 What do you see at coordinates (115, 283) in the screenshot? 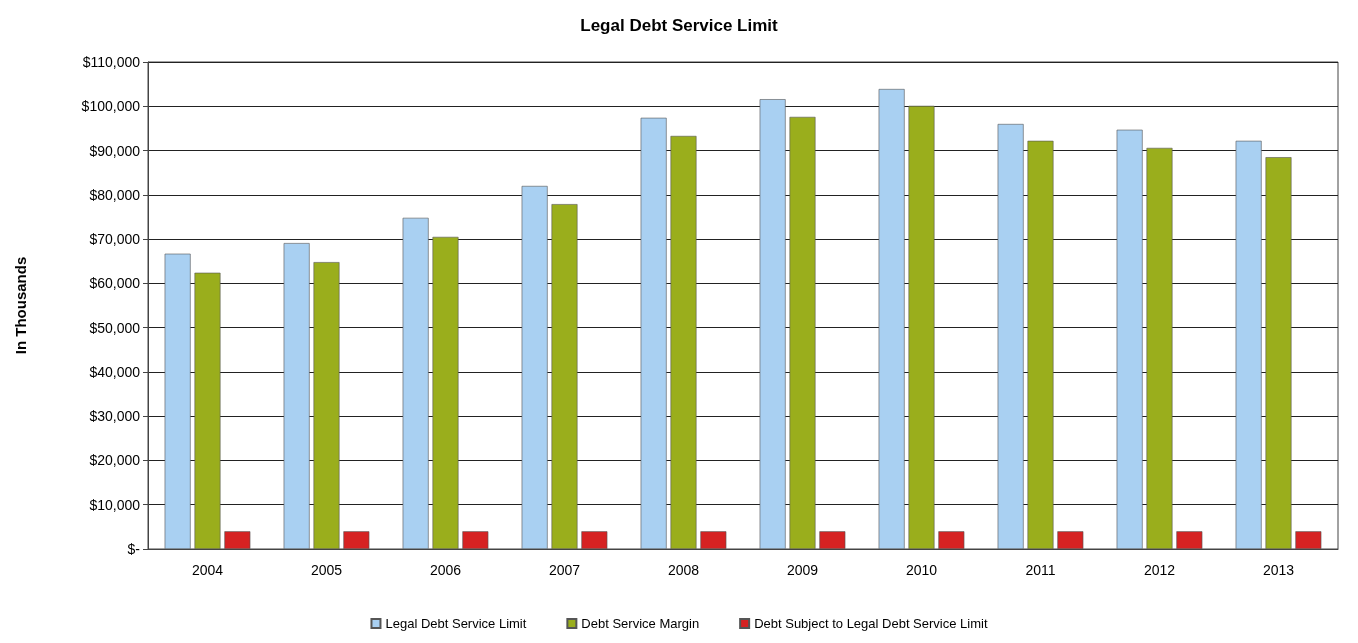
I see `y-tick-label: $60,000` at bounding box center [115, 283].